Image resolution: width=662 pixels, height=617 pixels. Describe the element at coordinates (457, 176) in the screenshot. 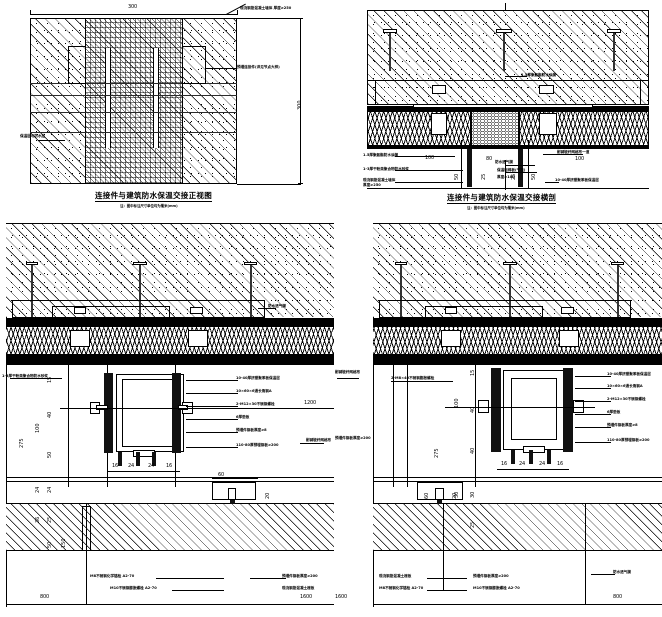

I see `dim-50-a: 50` at that location.